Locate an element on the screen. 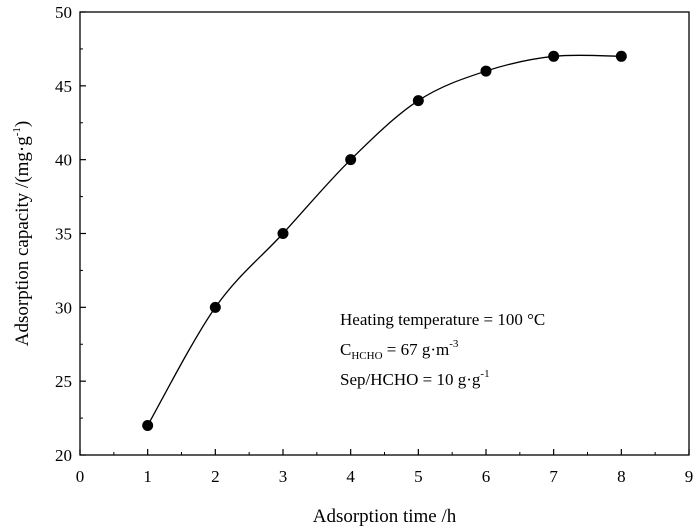  y-axis-title-close: ) is located at coordinates (22, 124).